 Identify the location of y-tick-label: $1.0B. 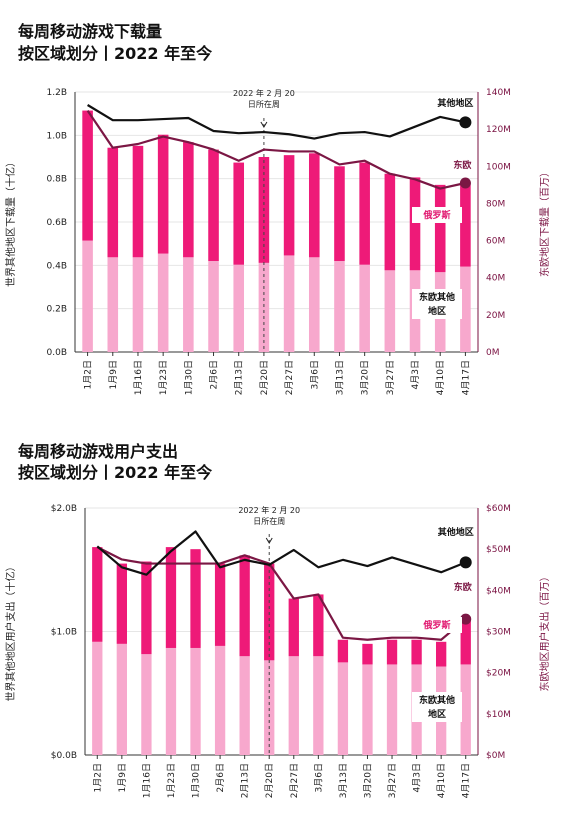
(64, 633).